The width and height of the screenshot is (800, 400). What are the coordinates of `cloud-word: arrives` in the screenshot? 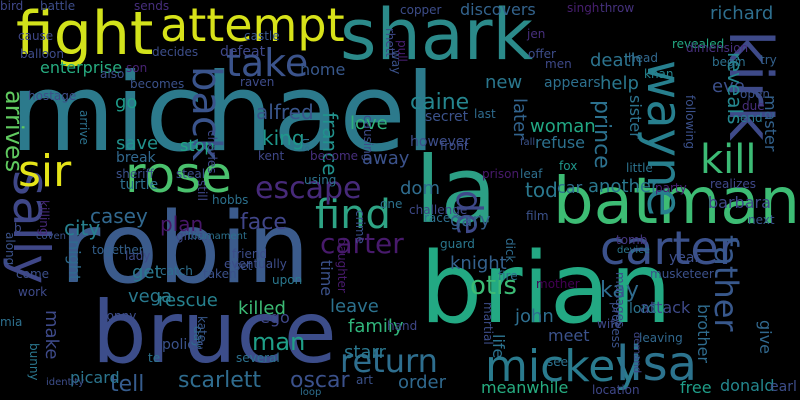 It's located at (14, 131).